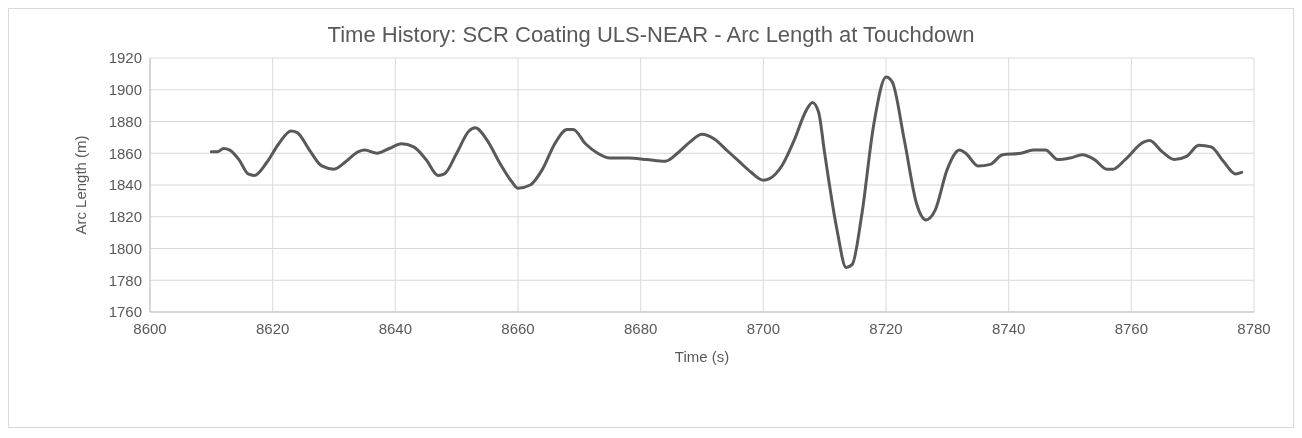 The width and height of the screenshot is (1302, 438). Describe the element at coordinates (125, 153) in the screenshot. I see `y-tick-label: 1860` at that location.